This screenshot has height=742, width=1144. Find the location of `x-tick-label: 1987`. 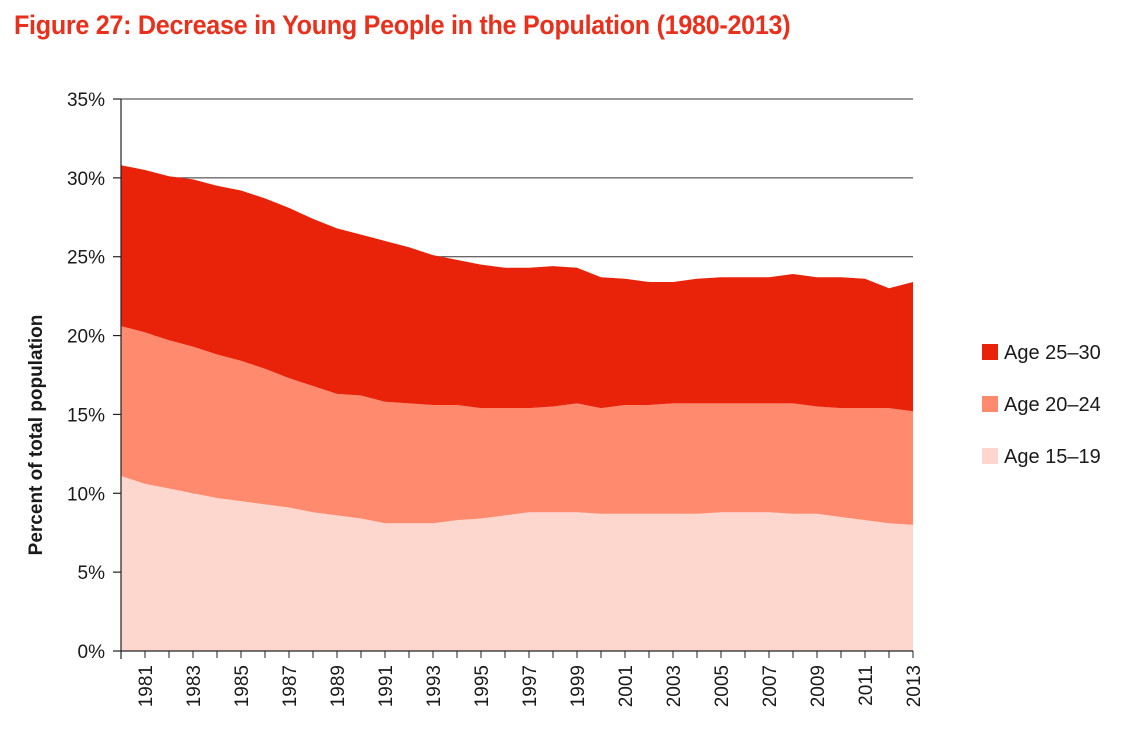

x-tick-label: 1987 is located at coordinates (290, 686).